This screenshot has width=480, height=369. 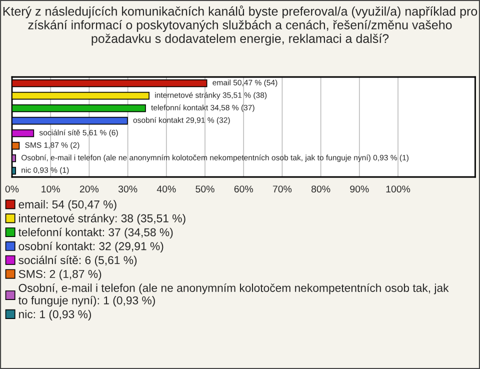 What do you see at coordinates (95, 233) in the screenshot?
I see `legend-label: telefonní kontakt: 37 (34,58 %)` at bounding box center [95, 233].